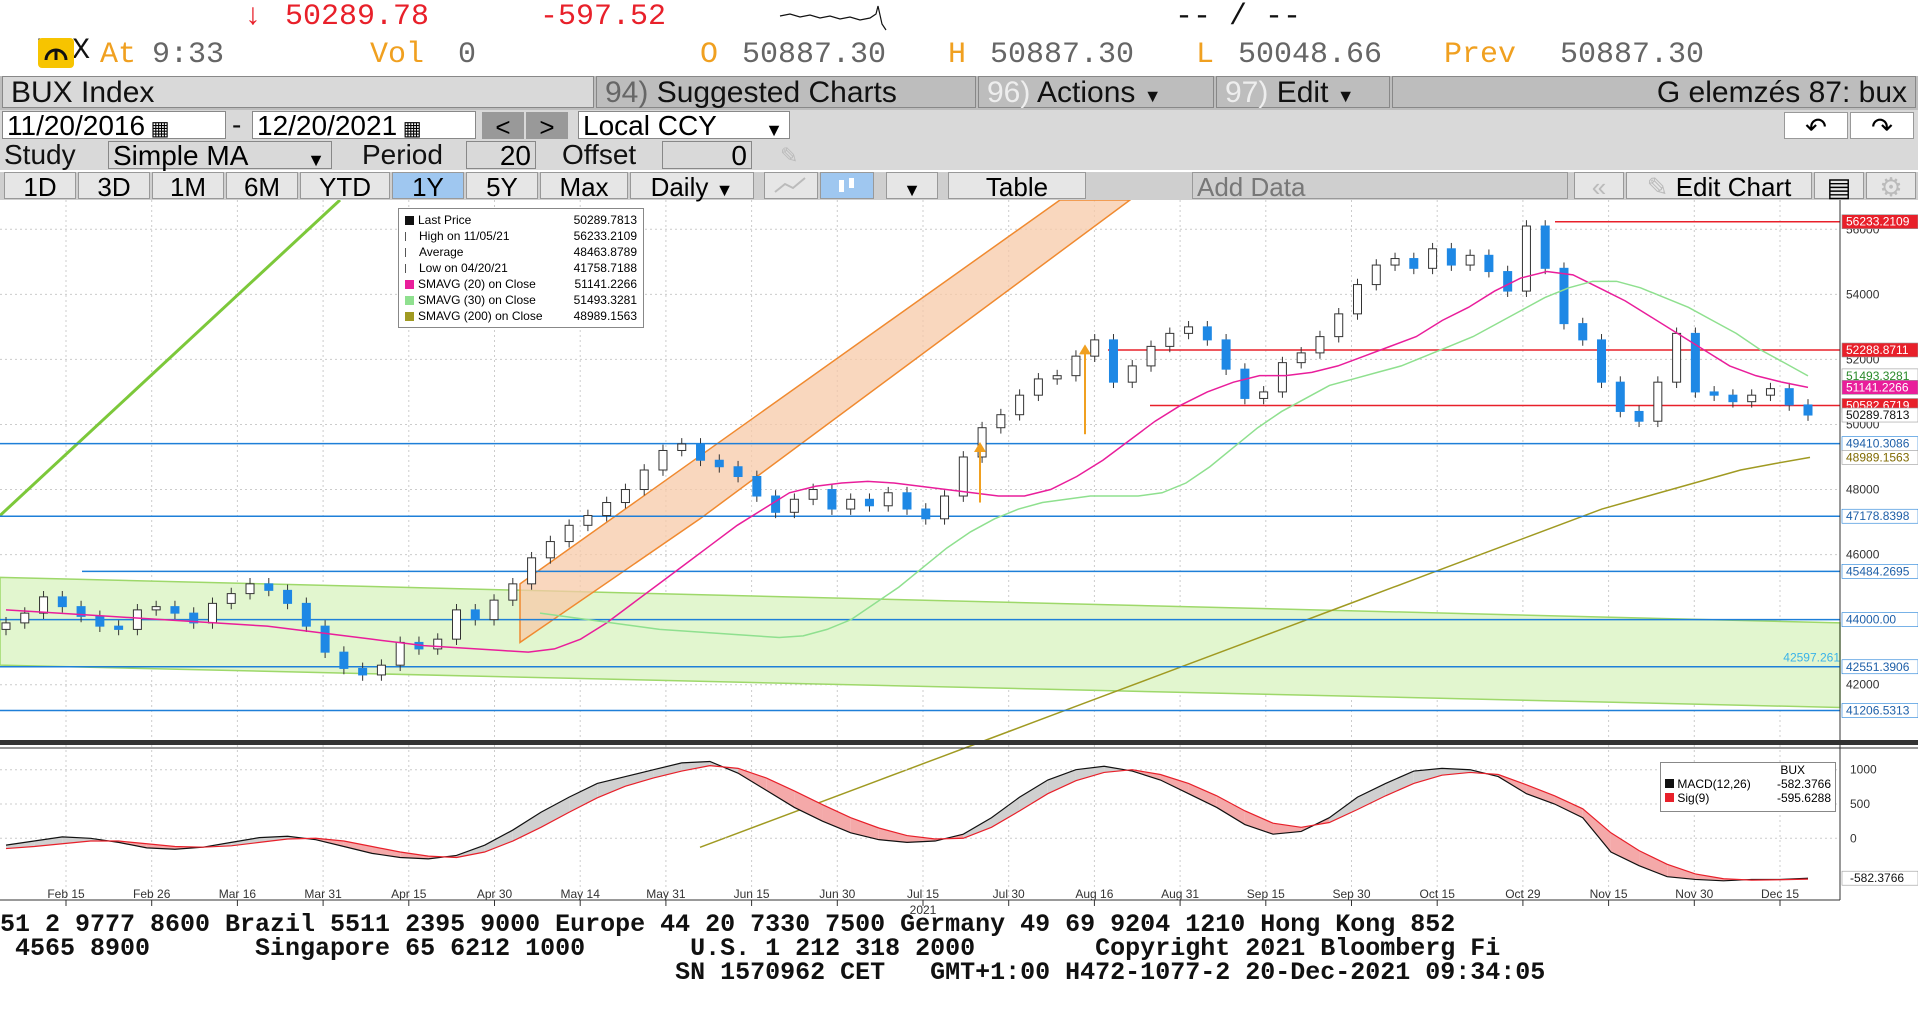 Image resolution: width=1918 pixels, height=1025 pixels. What do you see at coordinates (1878, 711) in the screenshot?
I see `level-tag-label: 41206.5313` at bounding box center [1878, 711].